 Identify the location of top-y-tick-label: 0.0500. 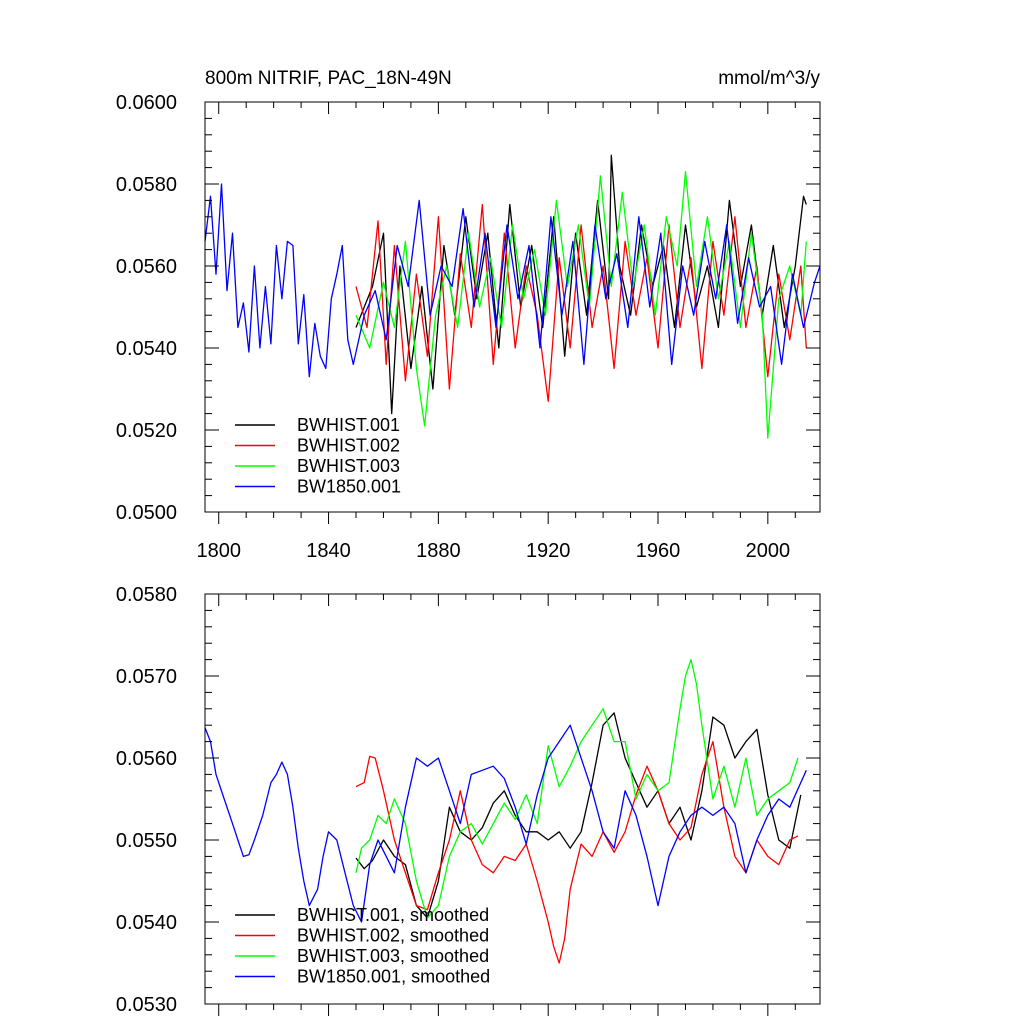
(146, 513).